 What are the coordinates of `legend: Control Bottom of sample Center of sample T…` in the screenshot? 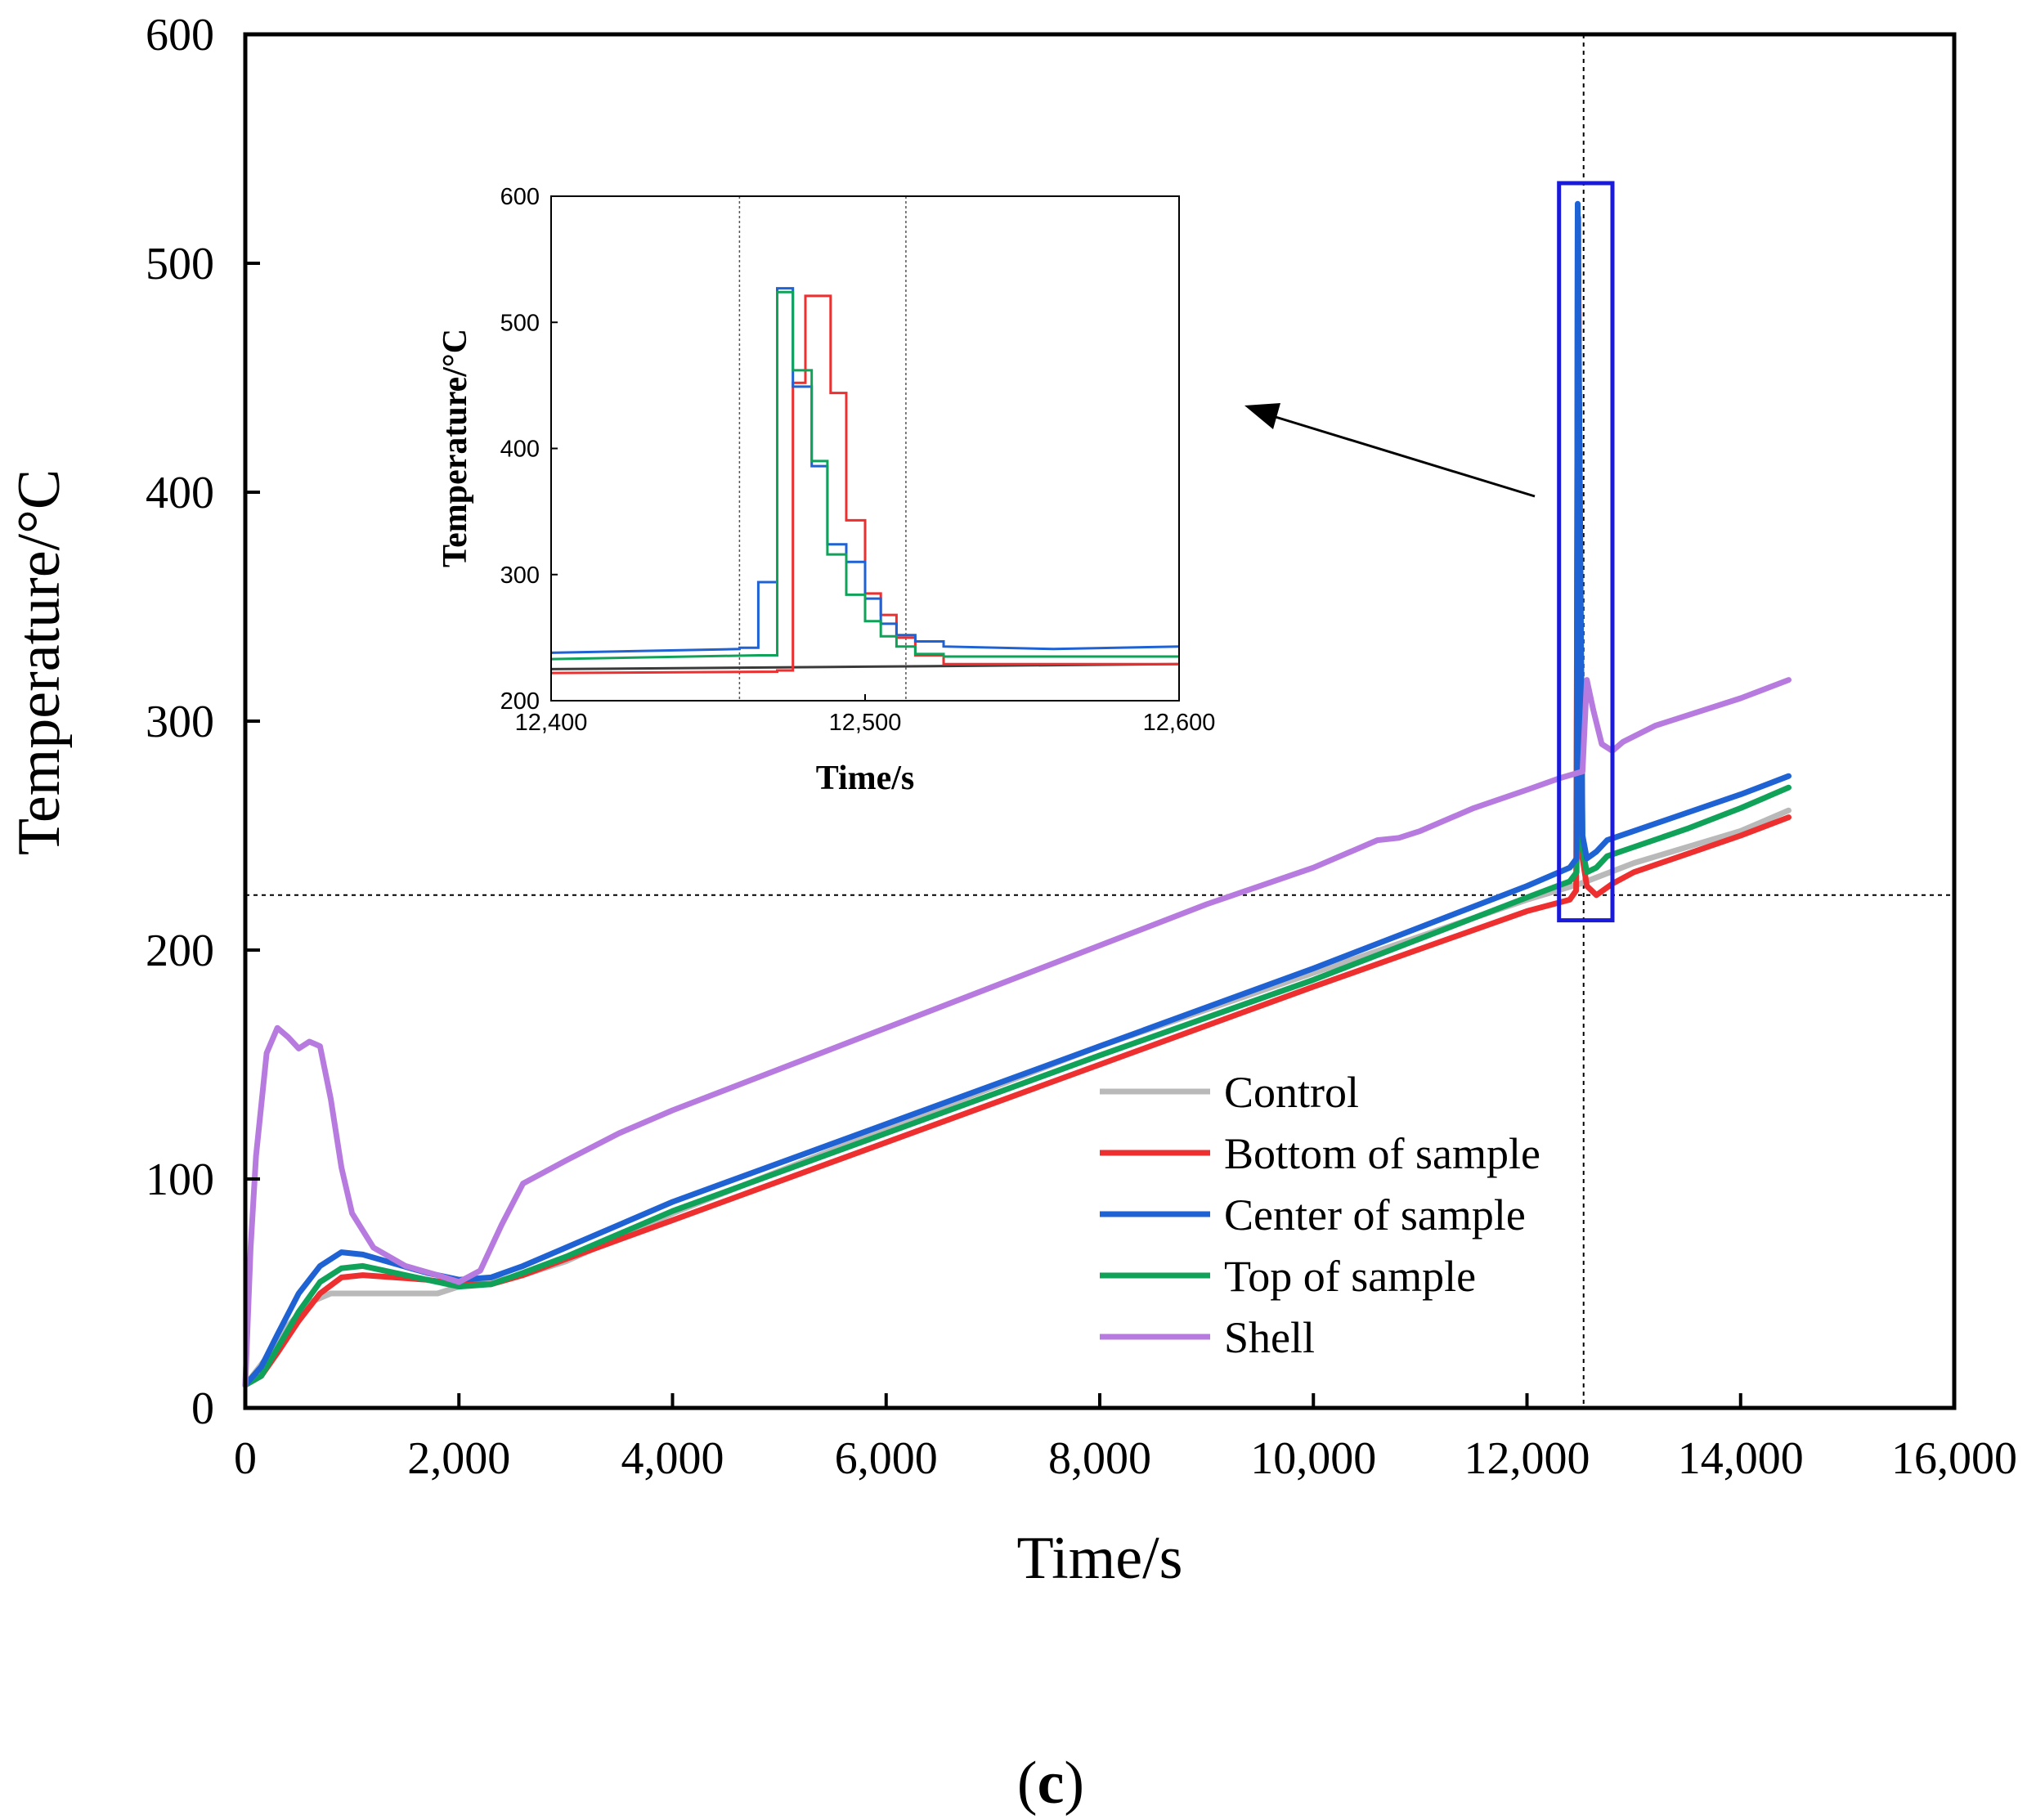 It's located at (1320, 1215).